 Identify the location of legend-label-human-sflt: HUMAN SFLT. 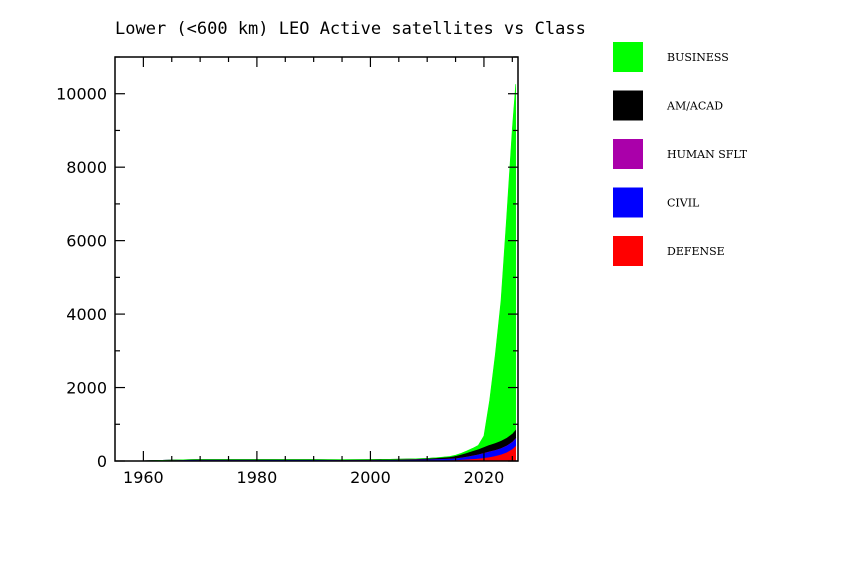
(707, 154).